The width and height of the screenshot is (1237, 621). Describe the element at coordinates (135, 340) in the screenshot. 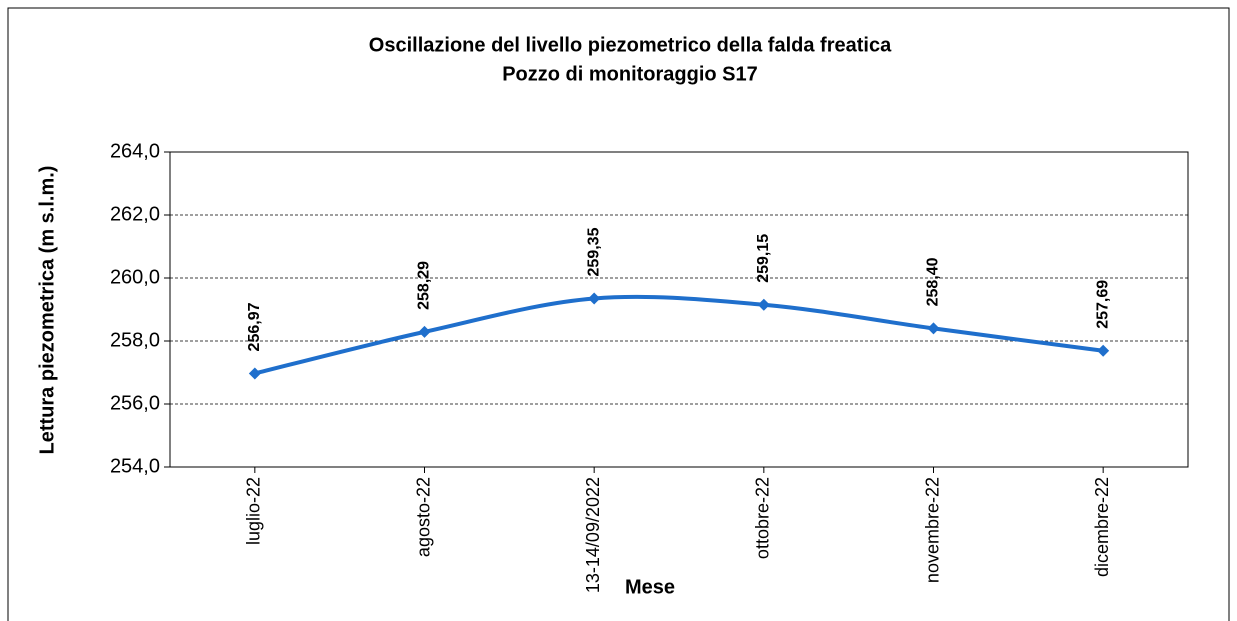

I see `y-tick-label: 258,0` at that location.